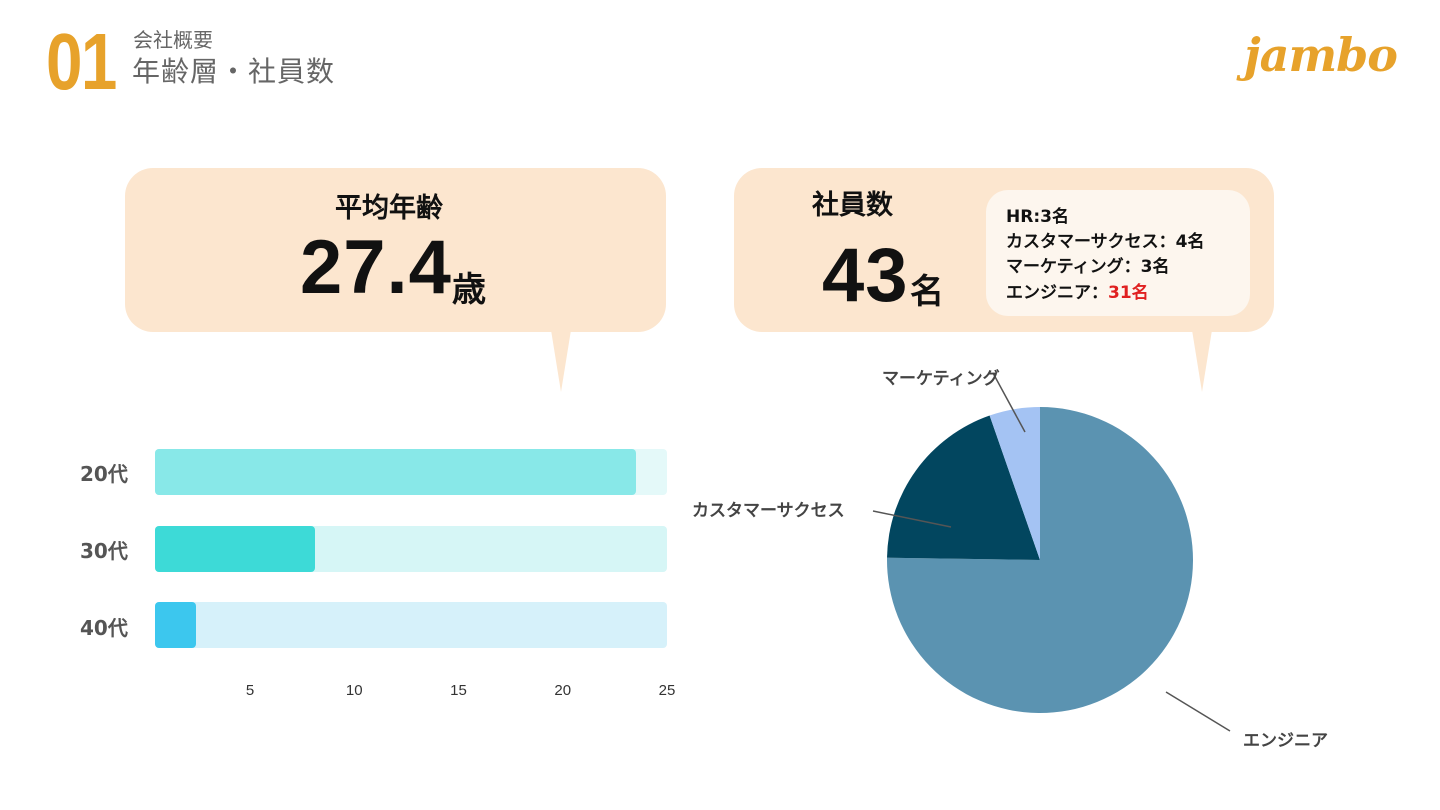  I want to click on x-tick-label: 20, so click(563, 690).